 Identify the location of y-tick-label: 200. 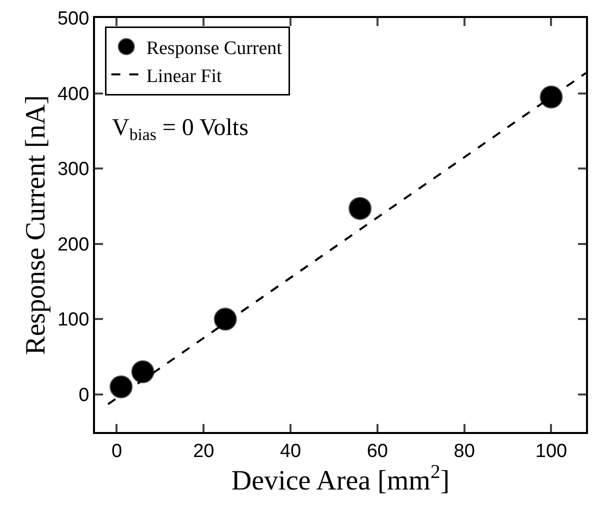
(73, 245).